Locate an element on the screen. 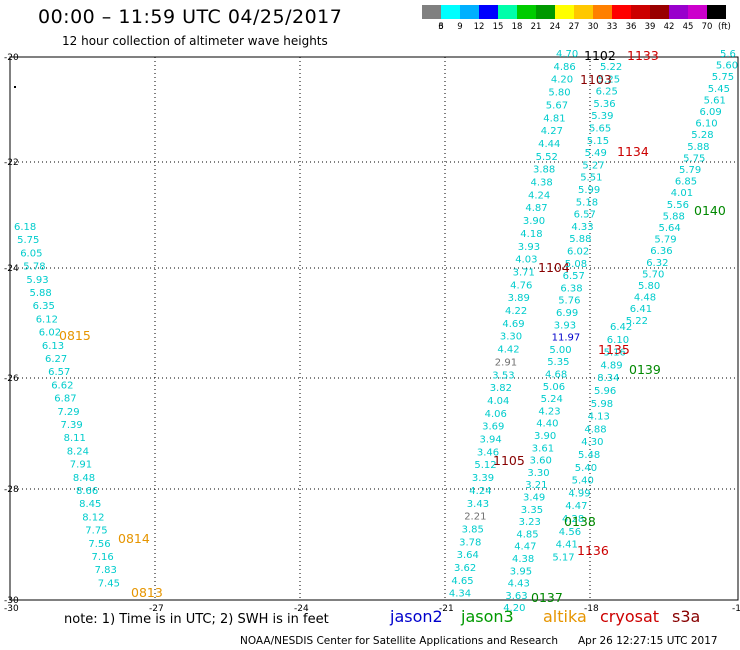  wave-height-label: 5.80 is located at coordinates (649, 286).